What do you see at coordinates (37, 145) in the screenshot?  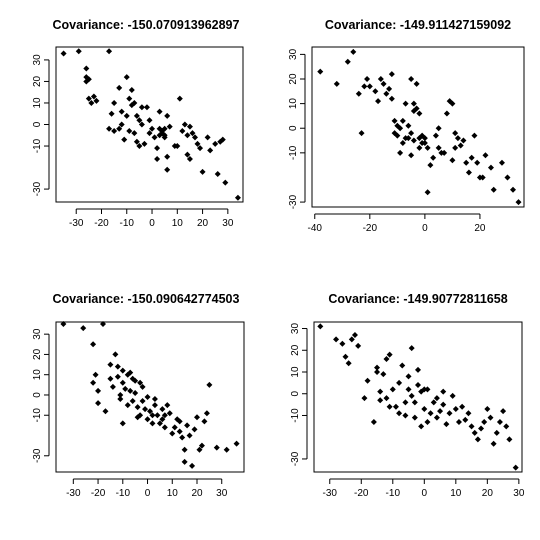 I see `panel-1-y-tick-label: -10` at bounding box center [37, 145].